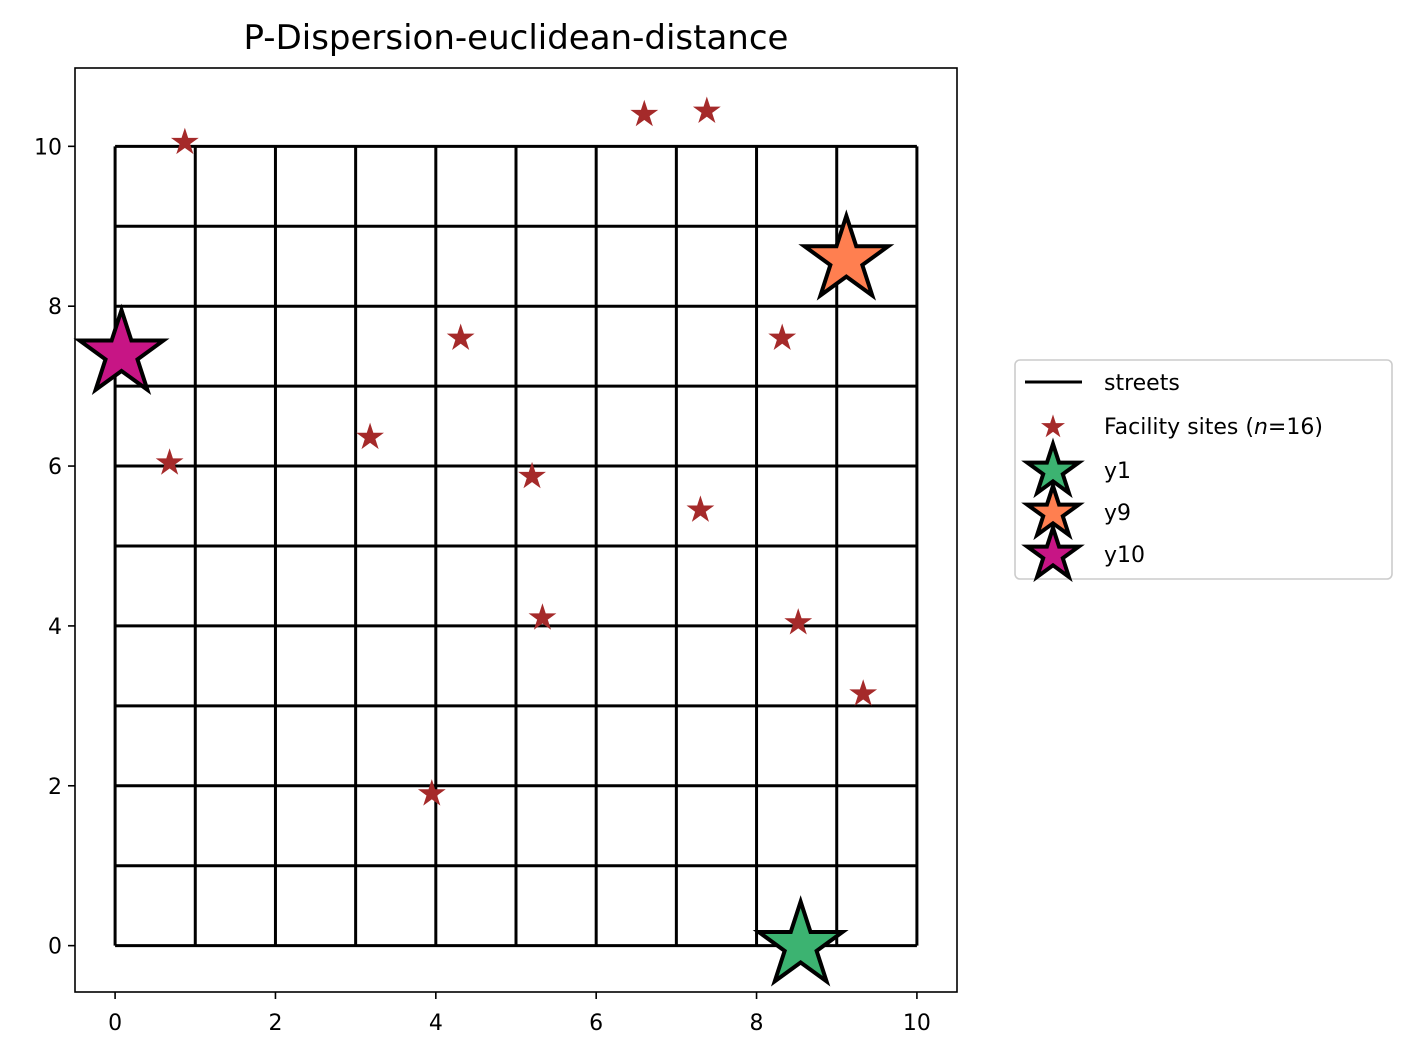  What do you see at coordinates (519, 1014) in the screenshot?
I see `x-axis-ticks: 0 2 4 6 8 10` at bounding box center [519, 1014].